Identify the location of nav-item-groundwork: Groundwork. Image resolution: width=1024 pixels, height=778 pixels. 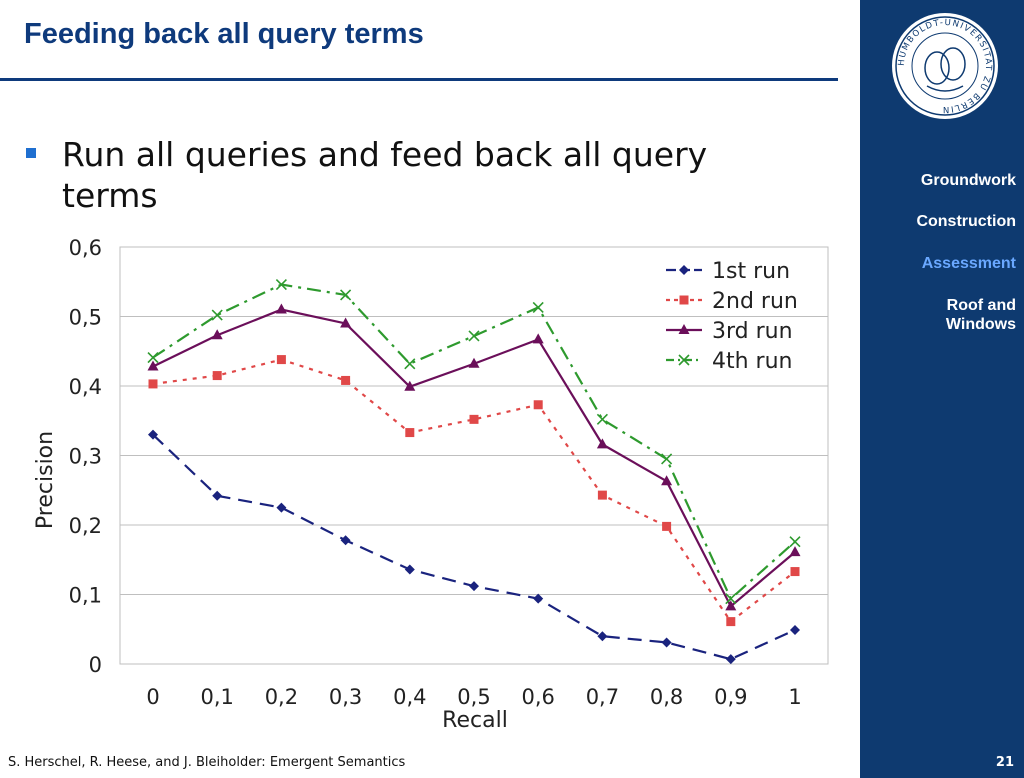
(968, 180).